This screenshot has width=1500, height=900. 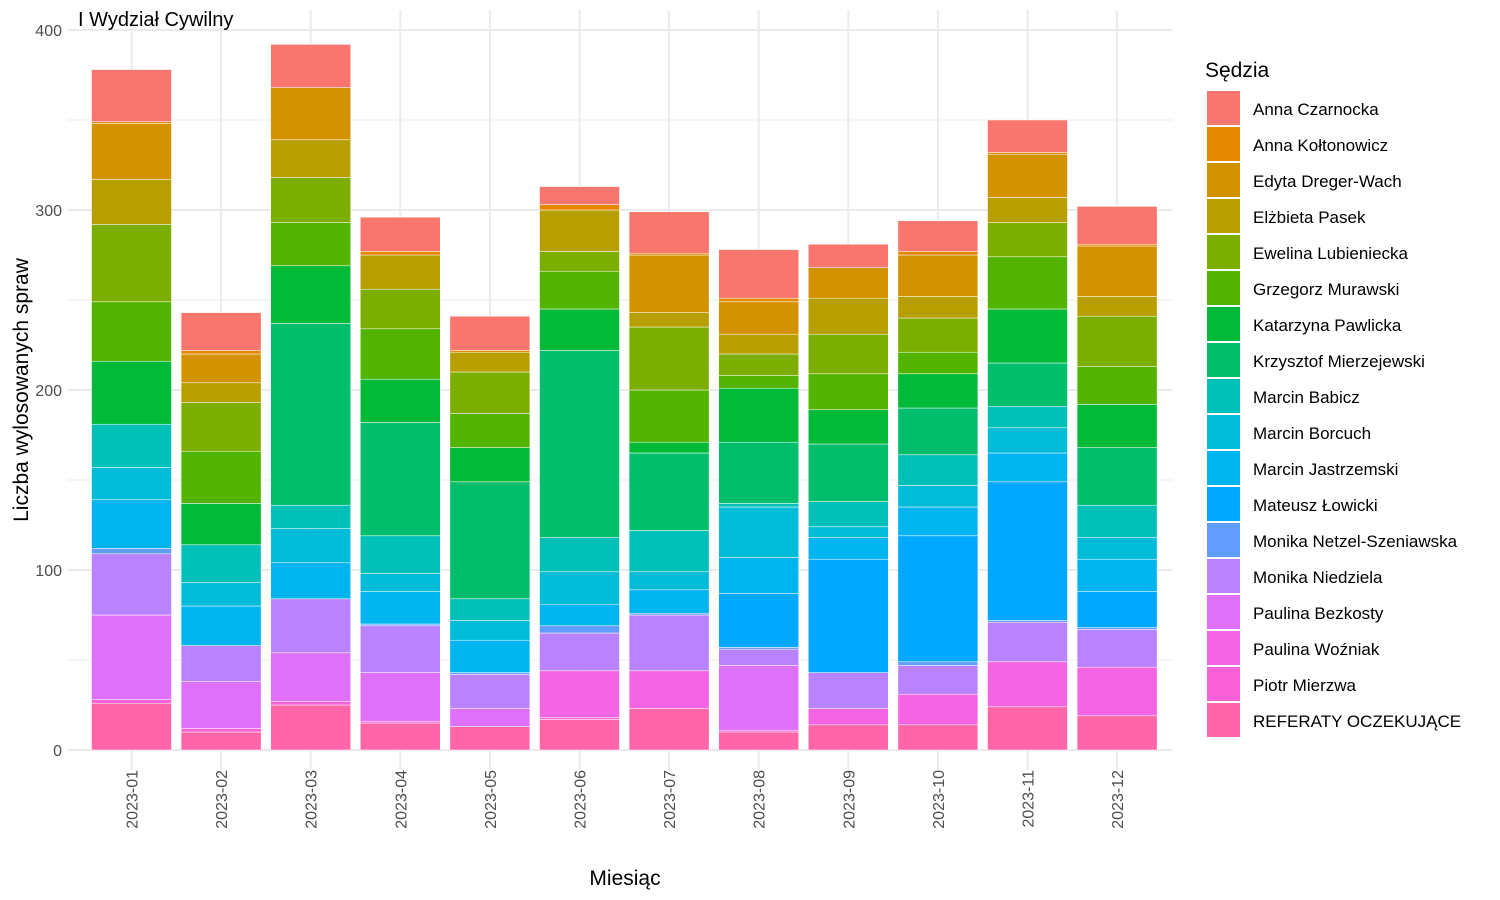 What do you see at coordinates (1237, 70) in the screenshot?
I see `legend-title: Sędzia` at bounding box center [1237, 70].